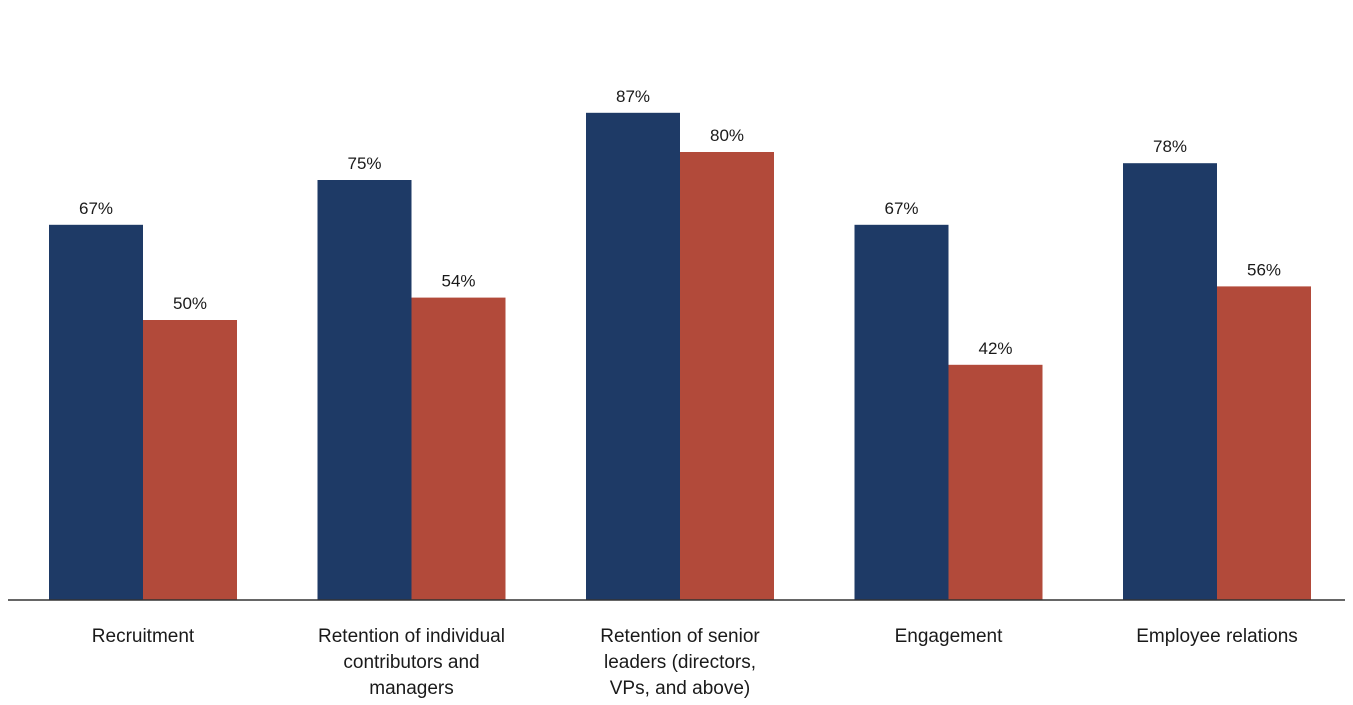  Describe the element at coordinates (96, 208) in the screenshot. I see `value-label-0-series-0: 67%` at that location.